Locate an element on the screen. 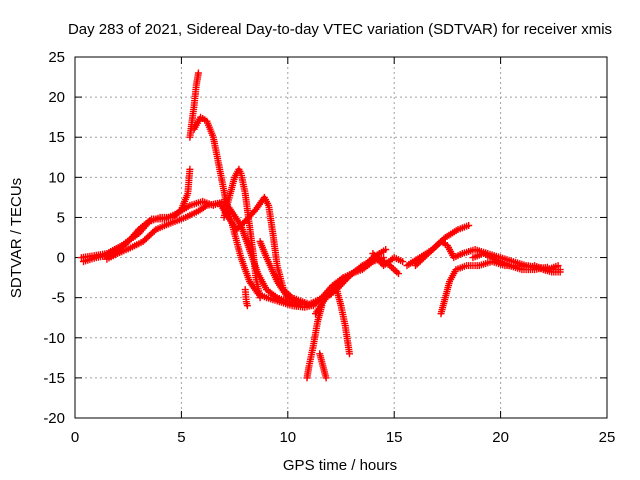  y-tick-label: -20 is located at coordinates (54, 418).